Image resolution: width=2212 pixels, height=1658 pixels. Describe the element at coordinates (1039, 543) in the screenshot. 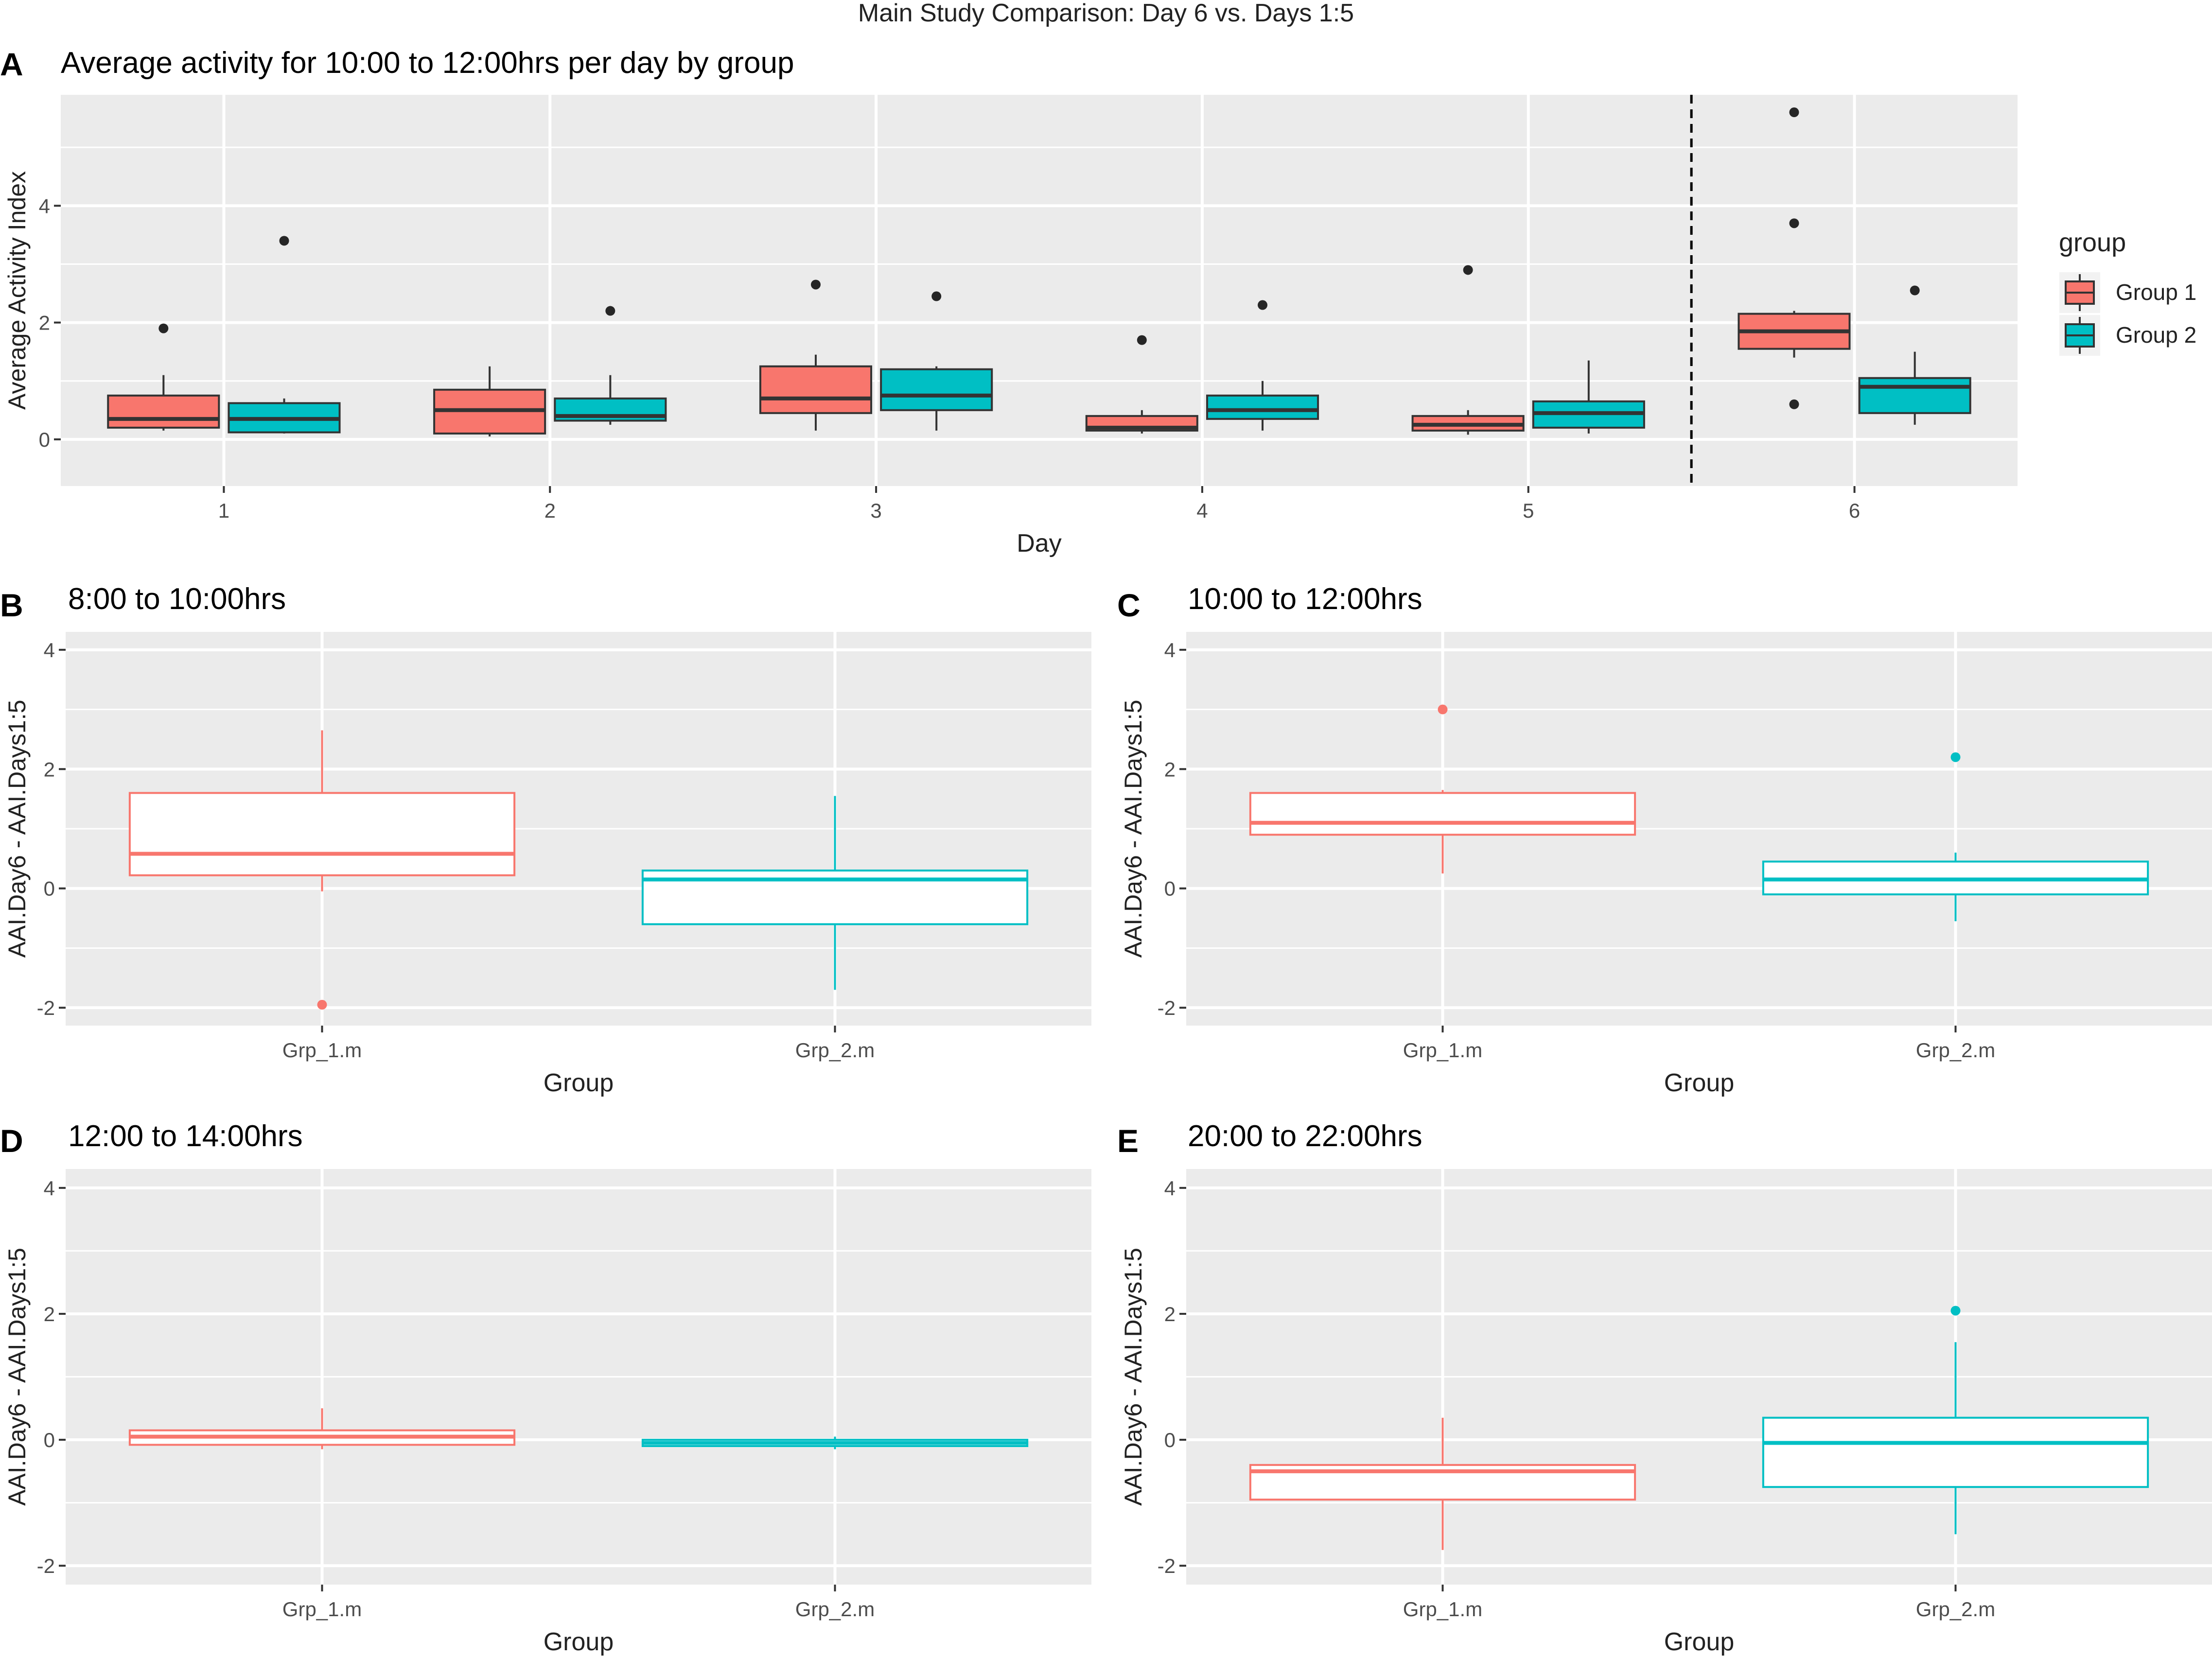

I see `x-axis-label: Day` at that location.